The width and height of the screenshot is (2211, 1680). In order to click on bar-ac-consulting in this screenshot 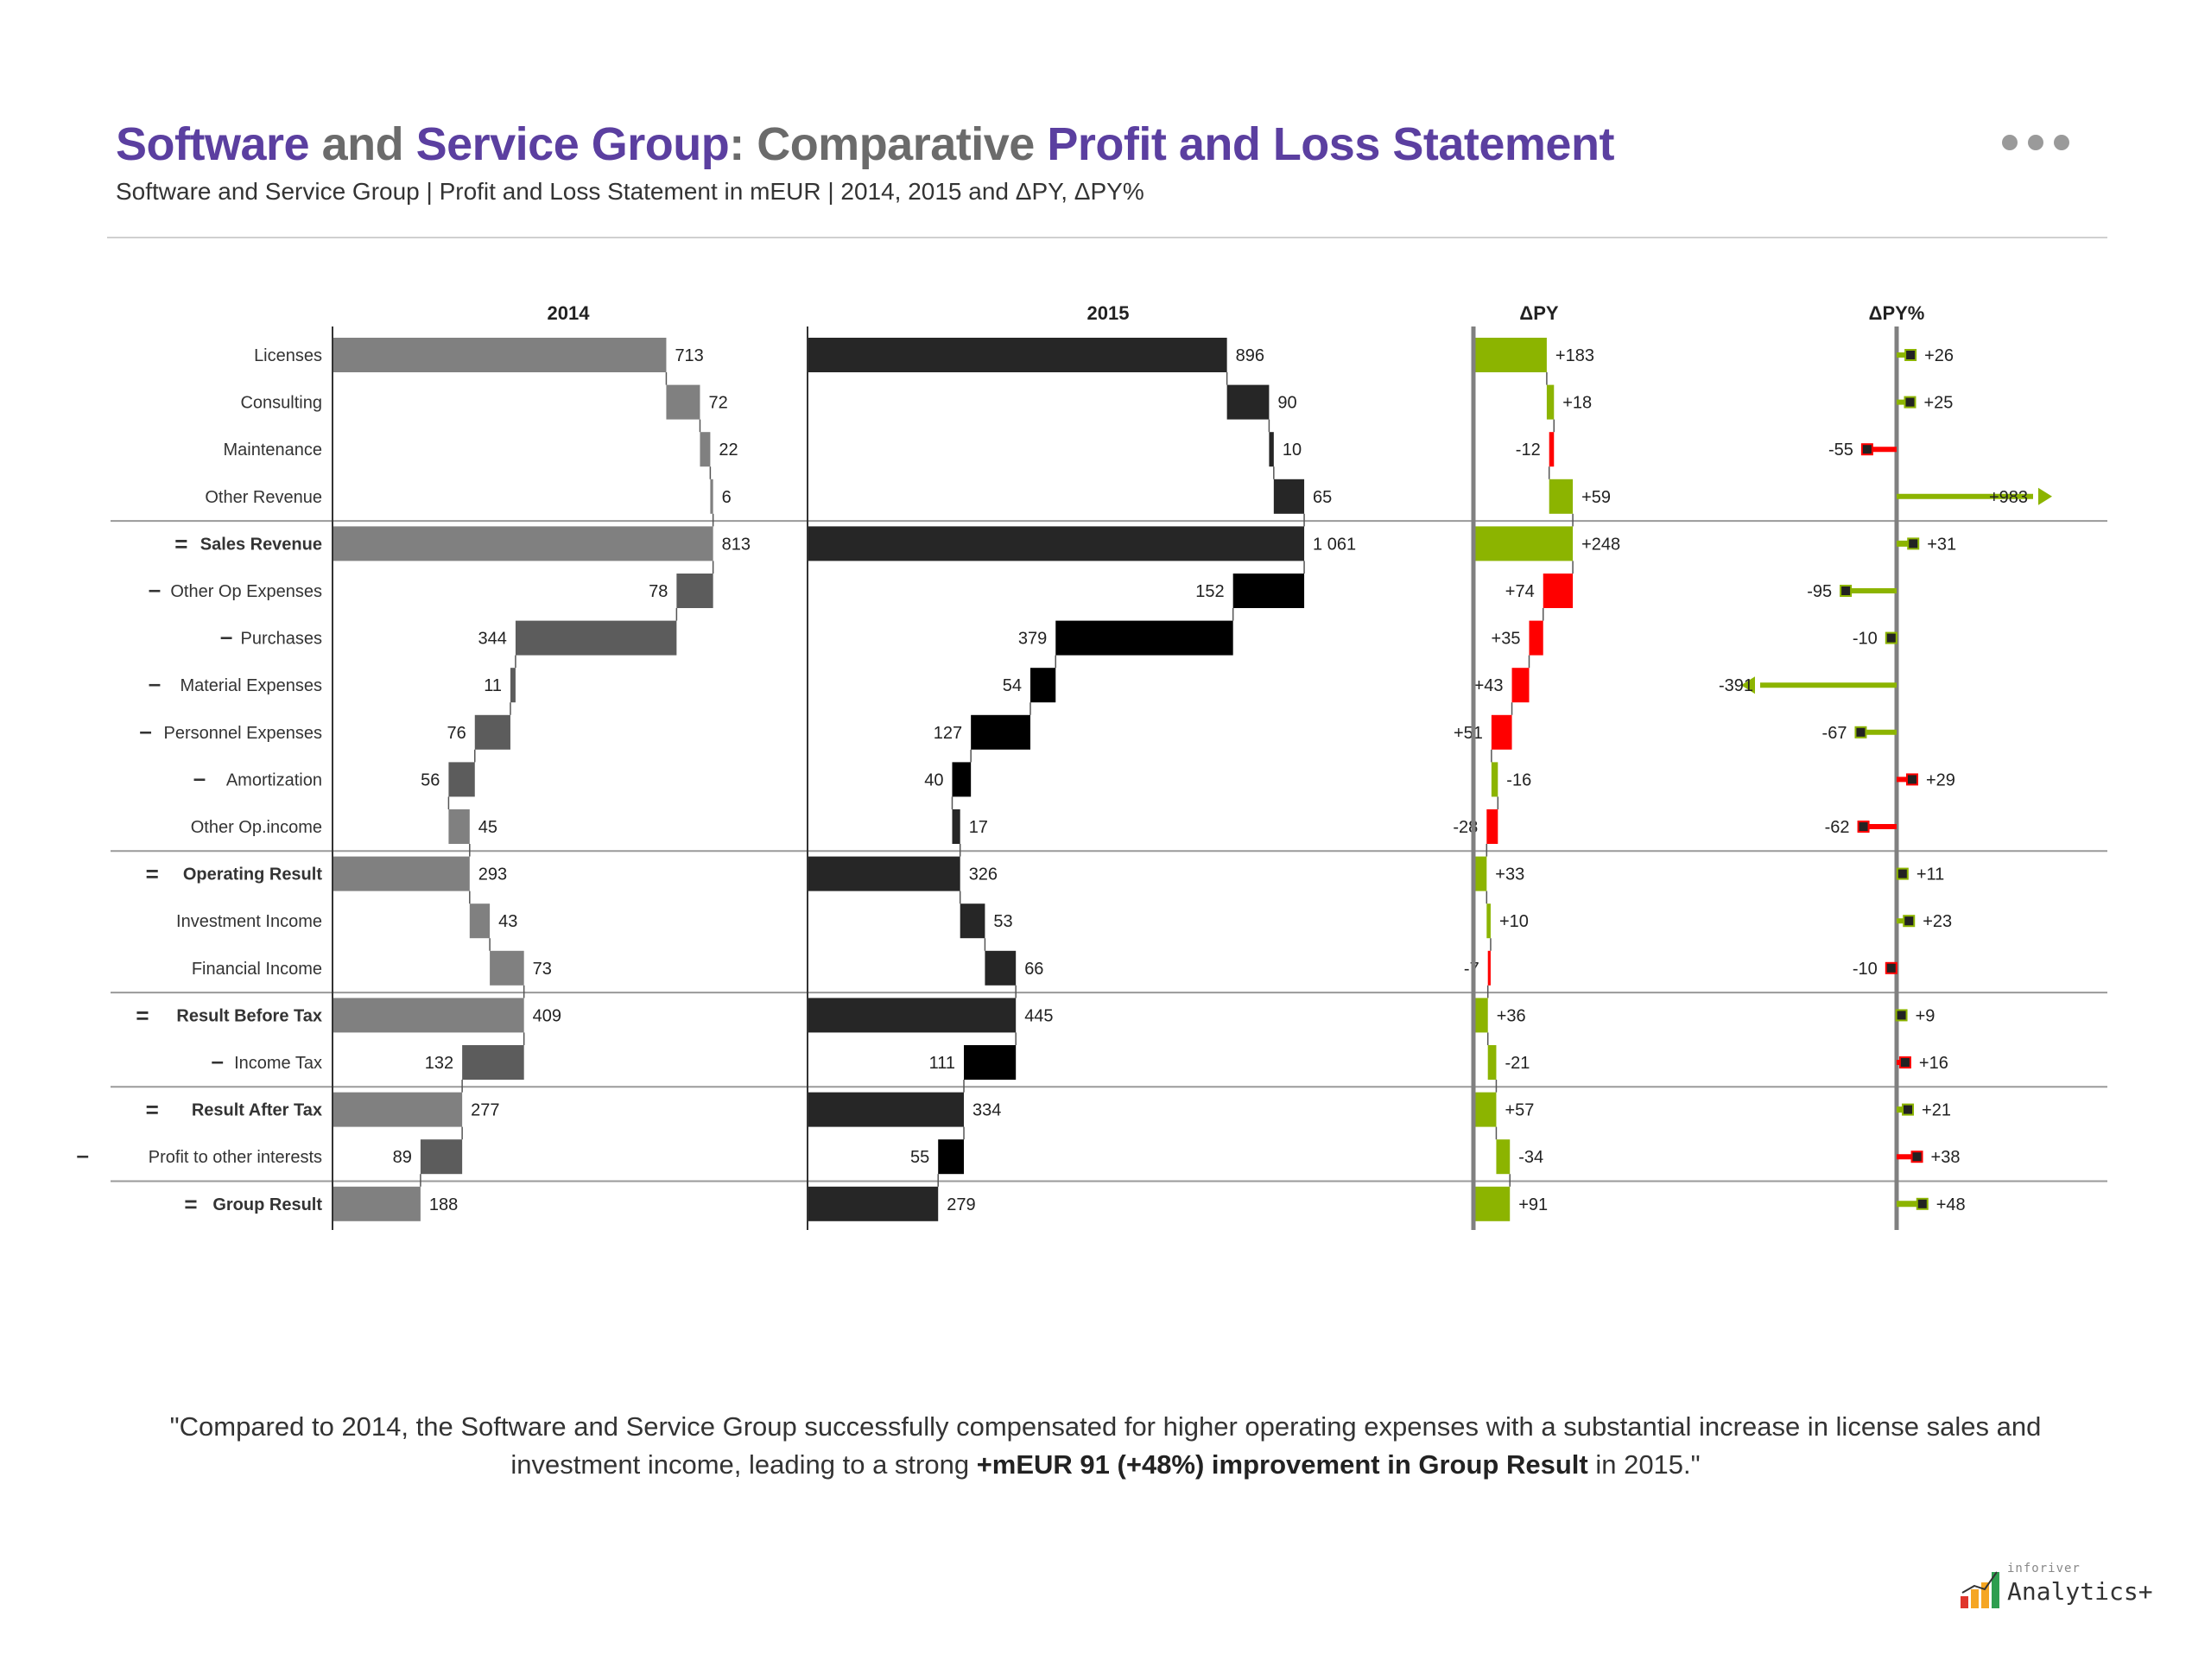, I will do `click(1248, 402)`.